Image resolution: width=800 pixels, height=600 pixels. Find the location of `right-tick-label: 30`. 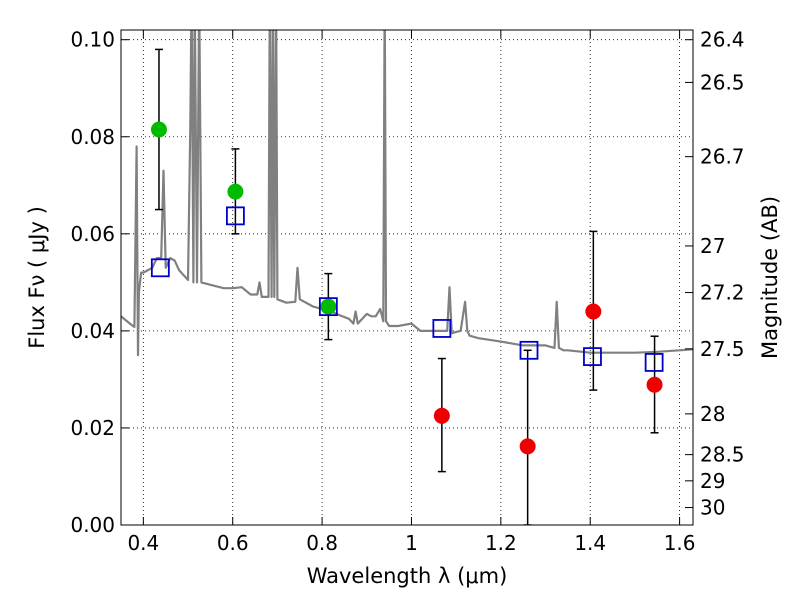

right-tick-label: 30 is located at coordinates (712, 508).